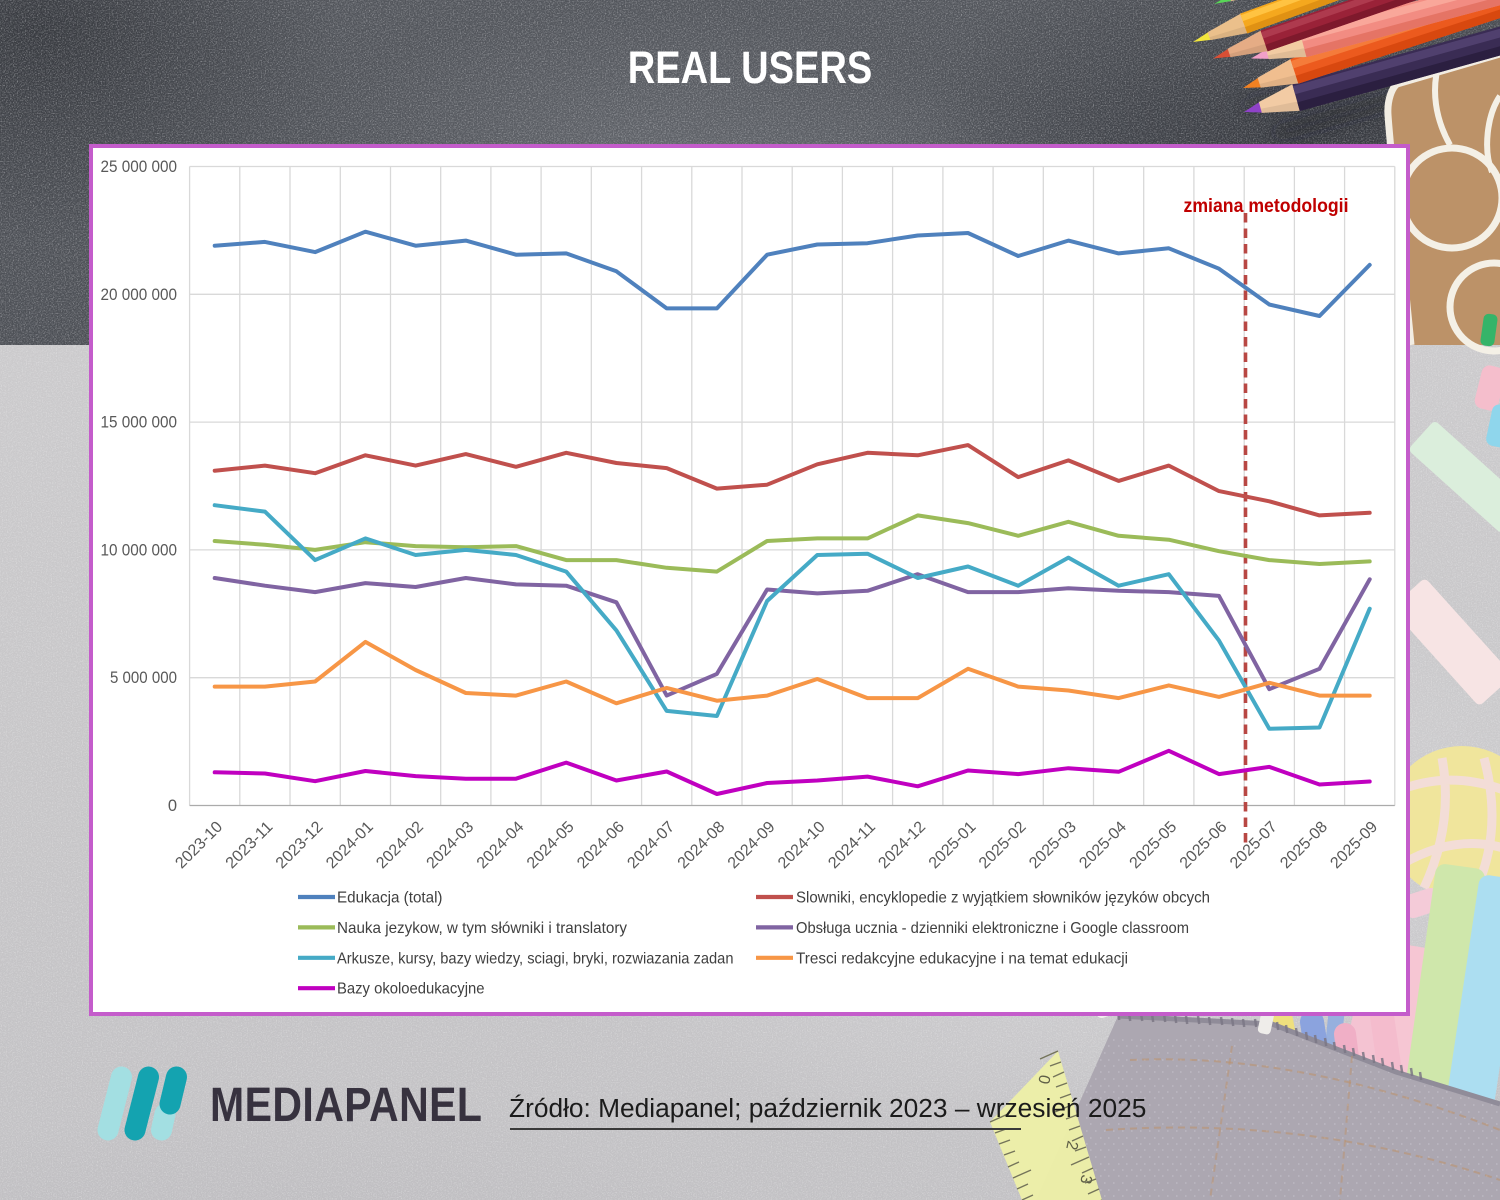  I want to click on svg-text: 2024-09, so click(752, 845).